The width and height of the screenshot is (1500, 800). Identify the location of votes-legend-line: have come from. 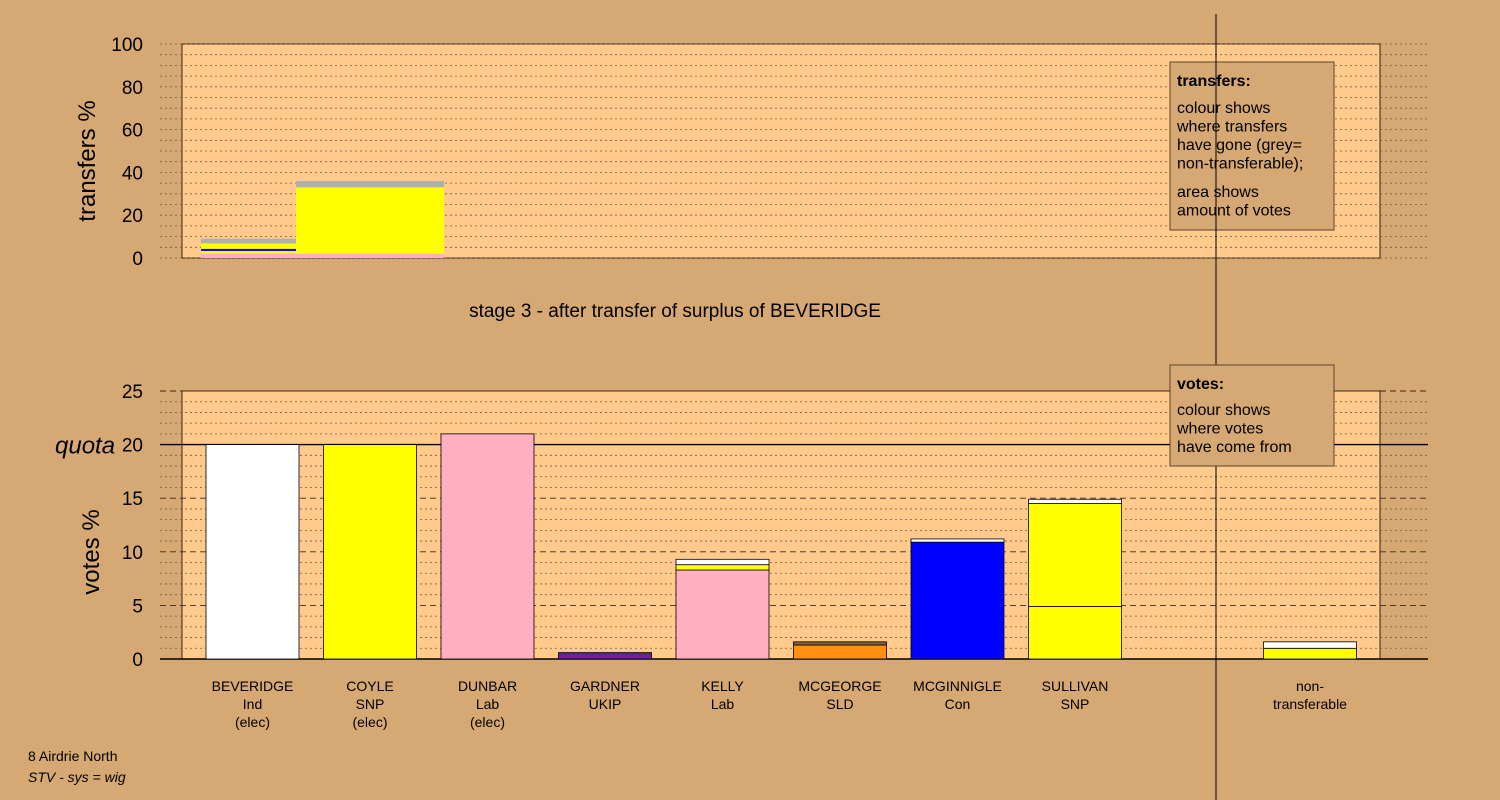
(1234, 447).